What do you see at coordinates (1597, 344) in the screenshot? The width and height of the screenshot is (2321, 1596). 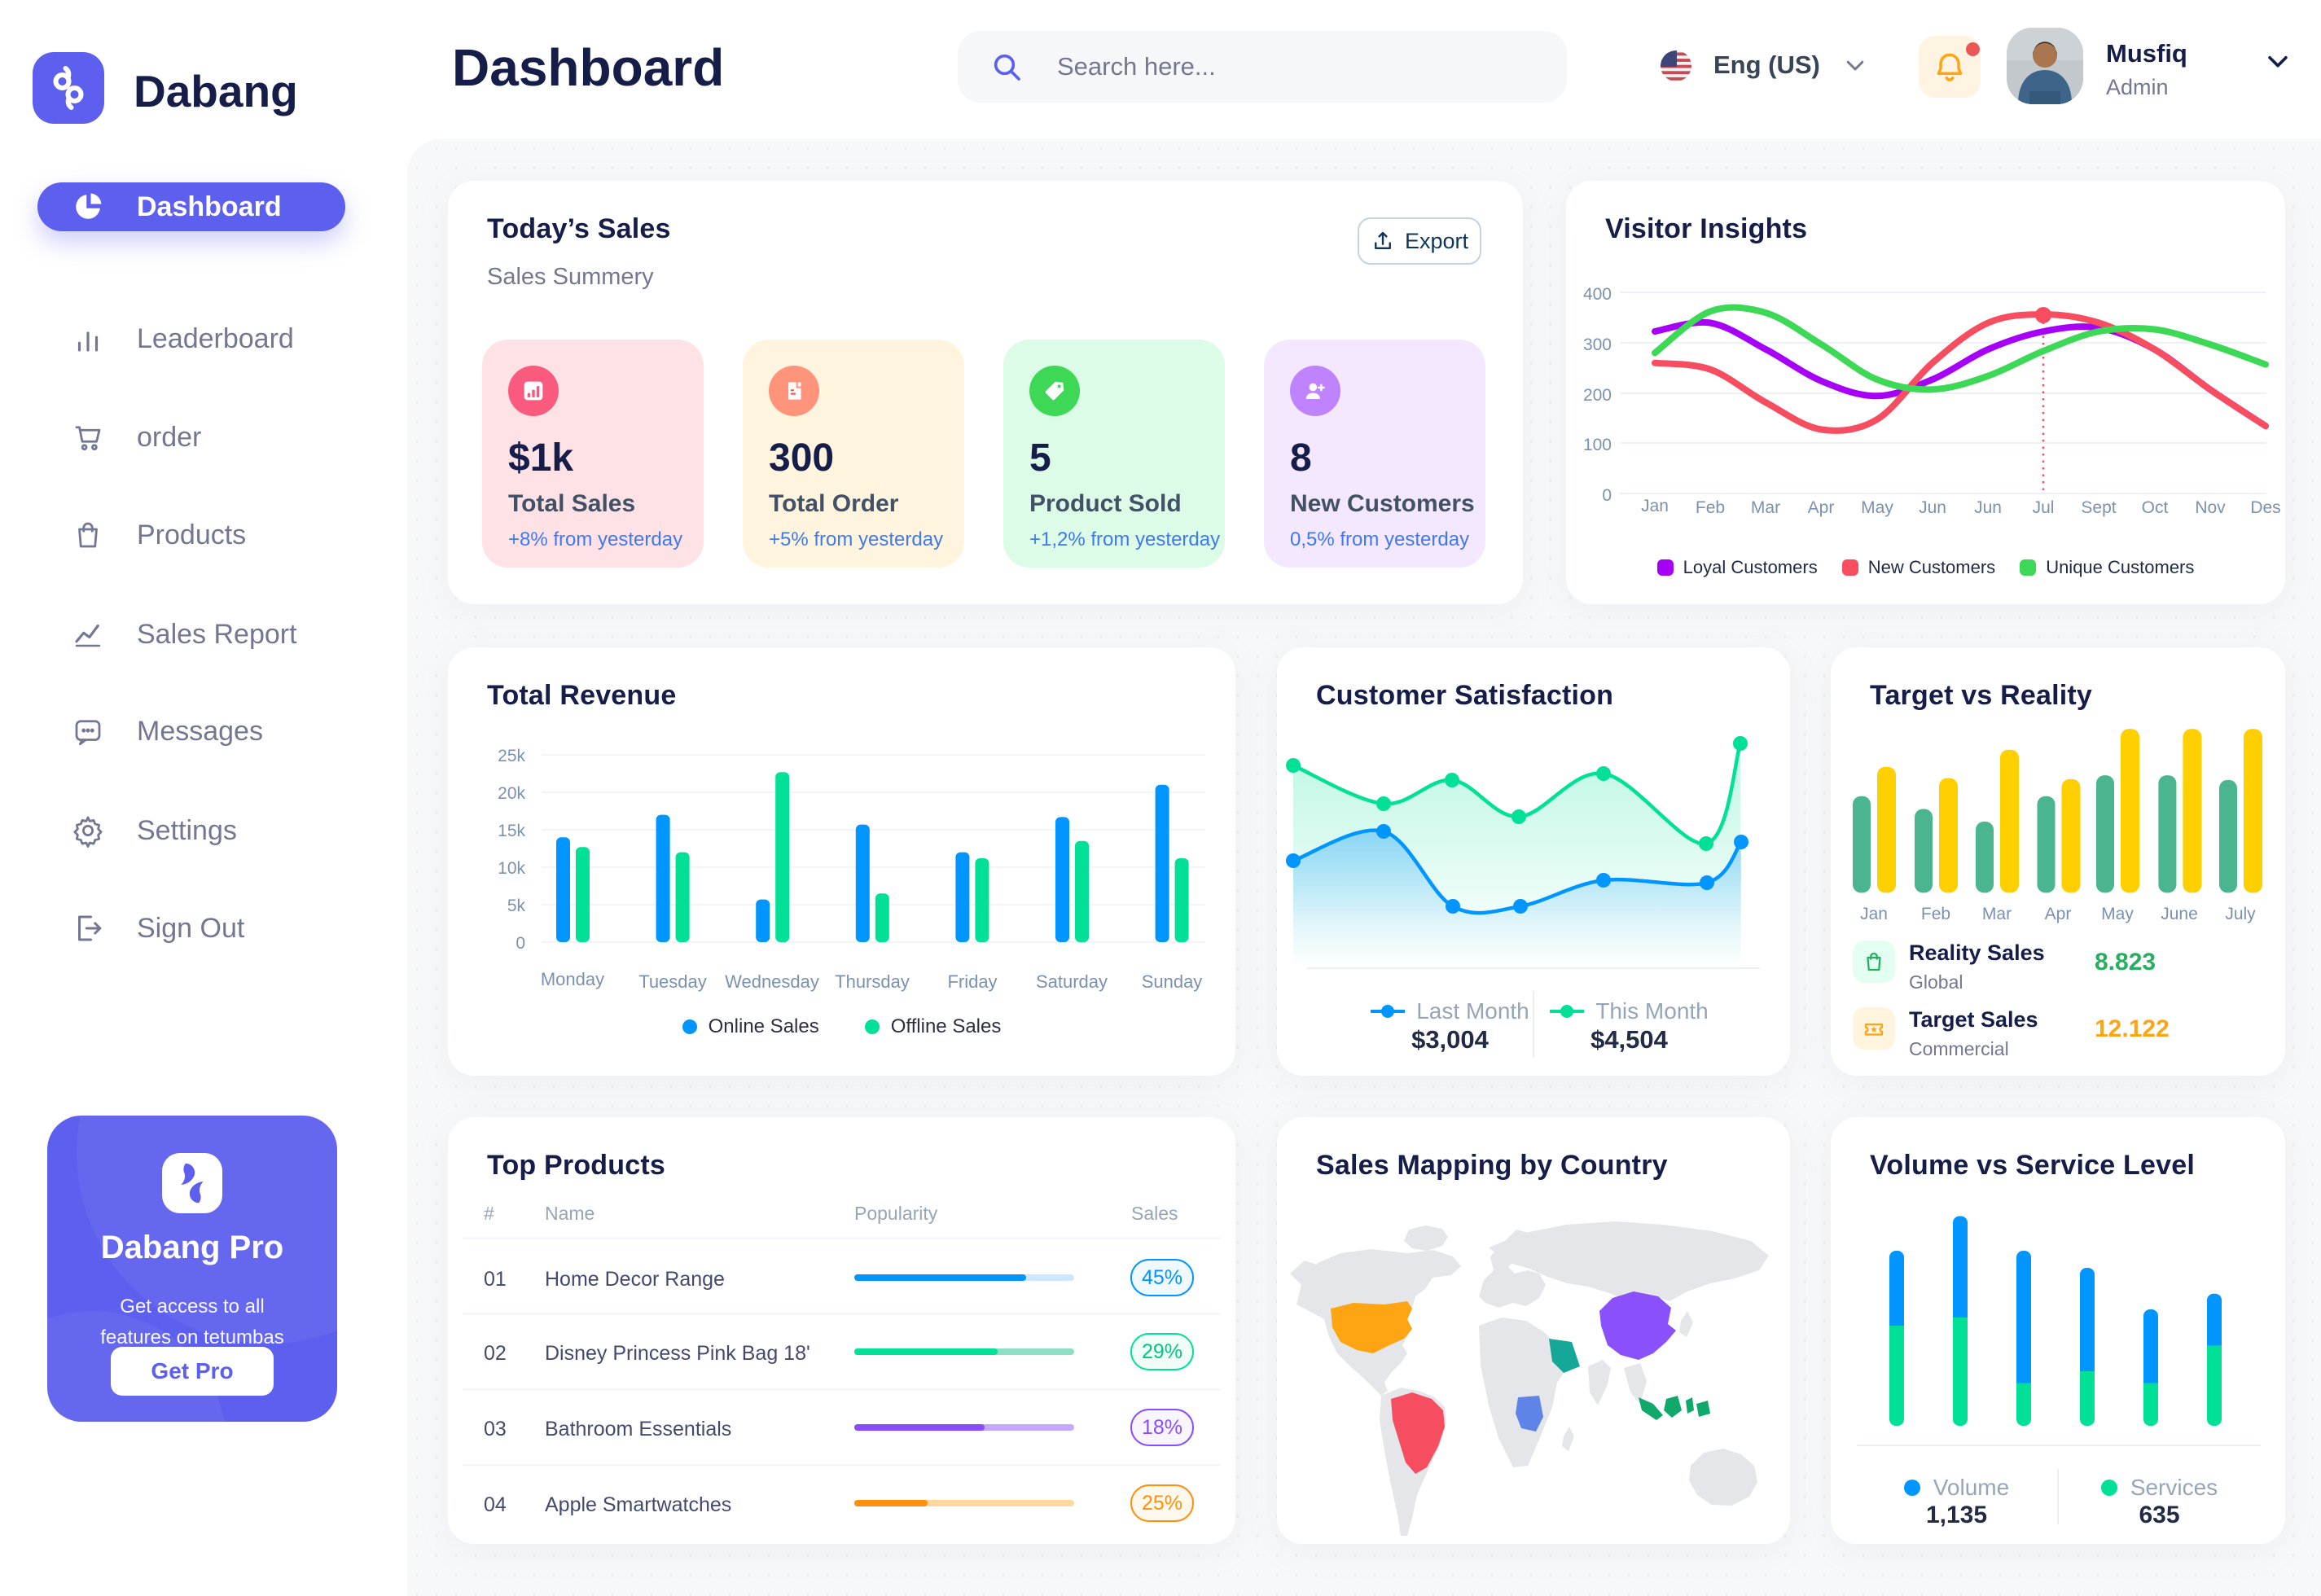 I see `svg-text: 300` at bounding box center [1597, 344].